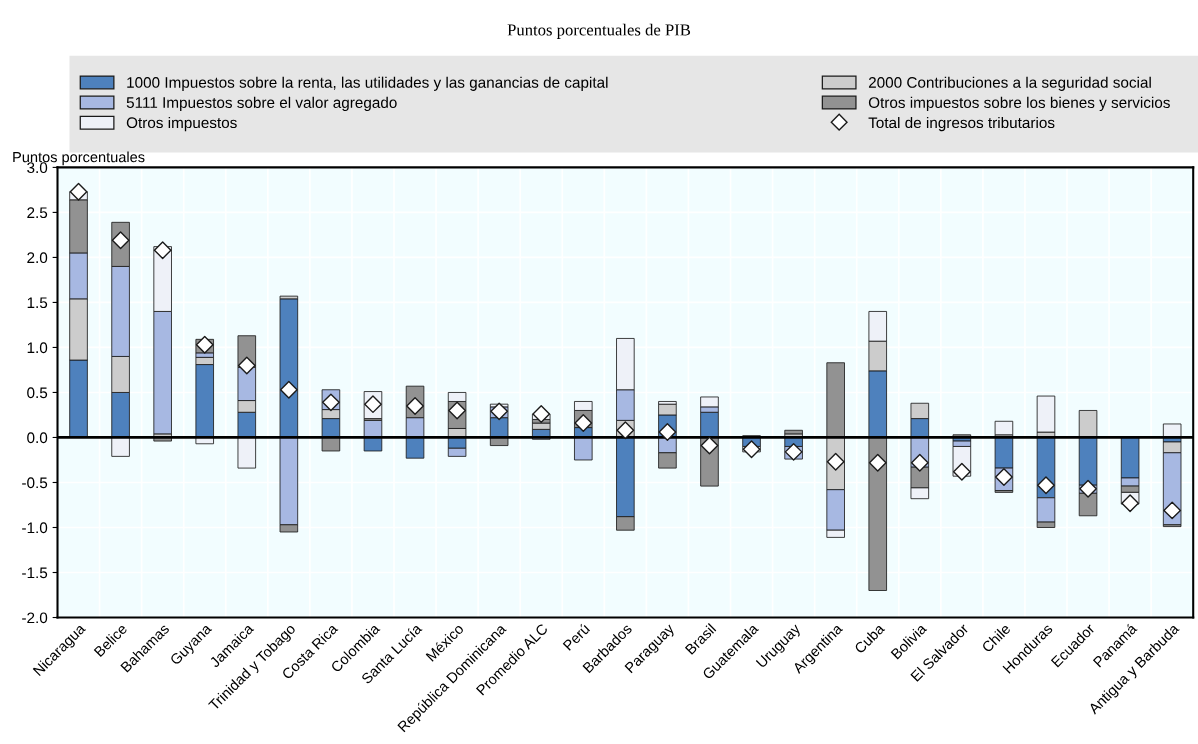  What do you see at coordinates (35, 618) in the screenshot?
I see `y-tick-label: -2.0` at bounding box center [35, 618].